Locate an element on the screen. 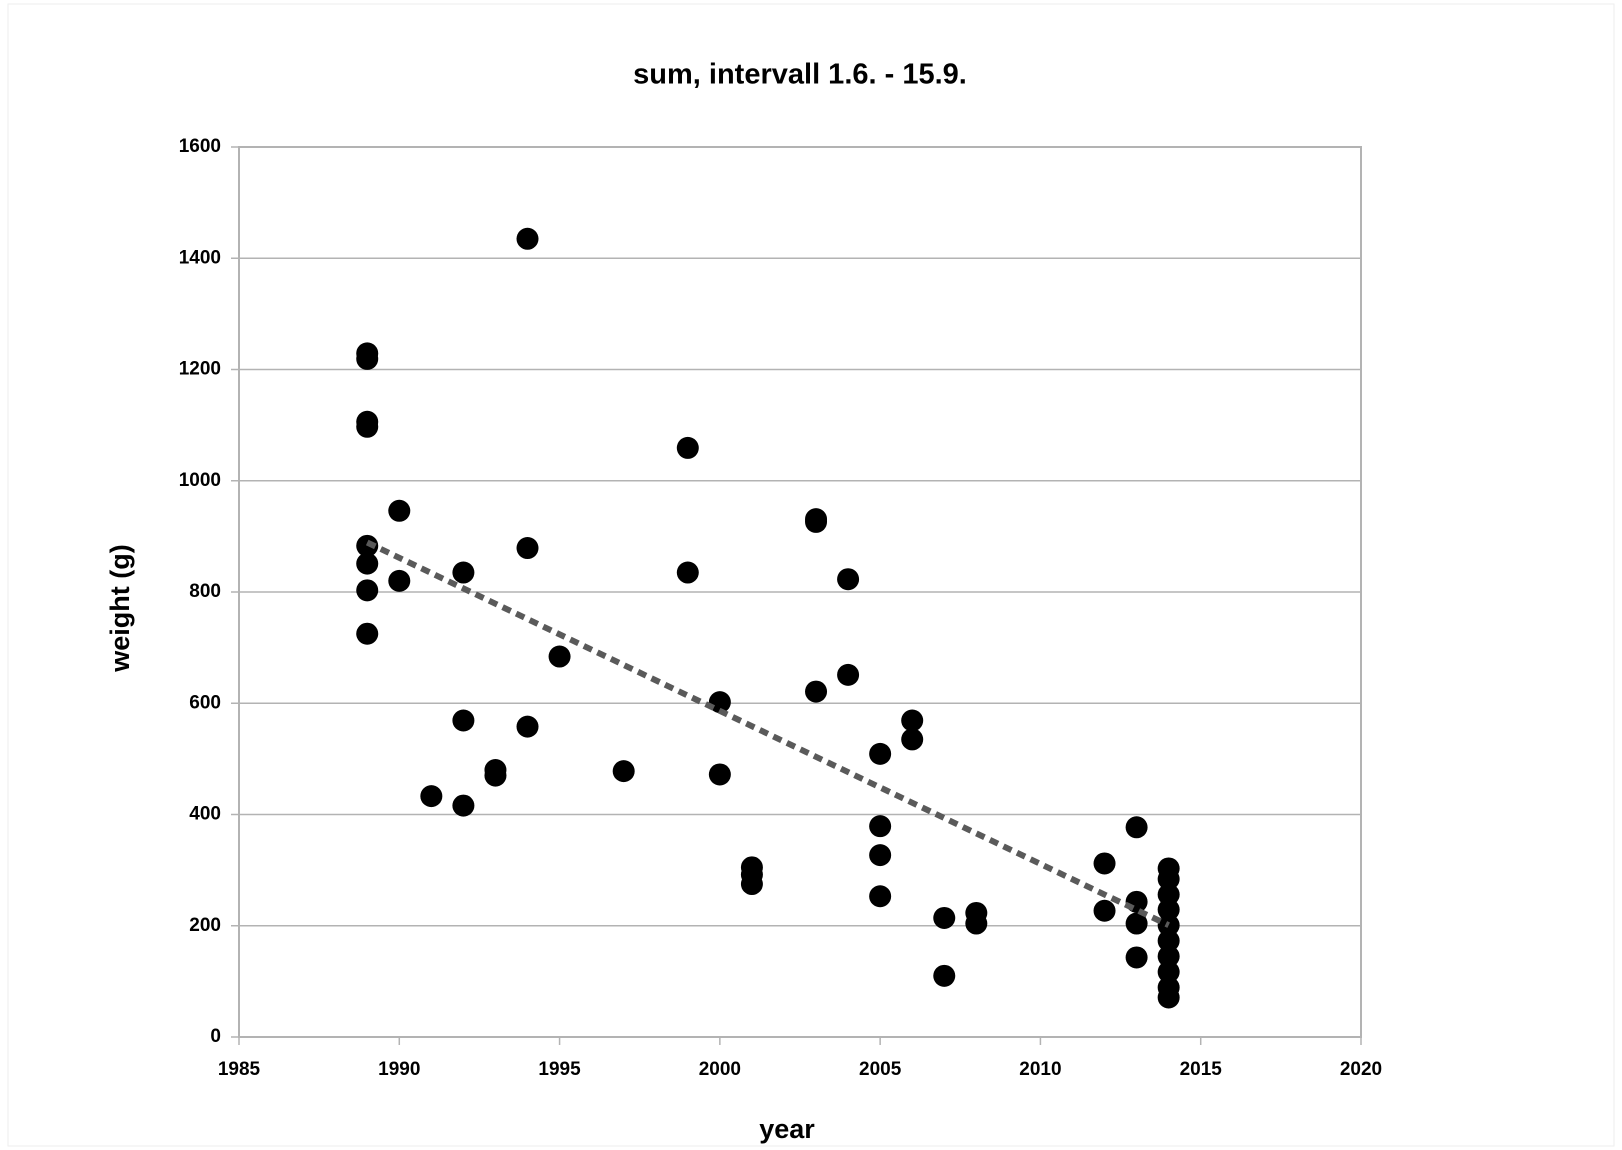  x-tick-label: 2005 is located at coordinates (880, 1069).